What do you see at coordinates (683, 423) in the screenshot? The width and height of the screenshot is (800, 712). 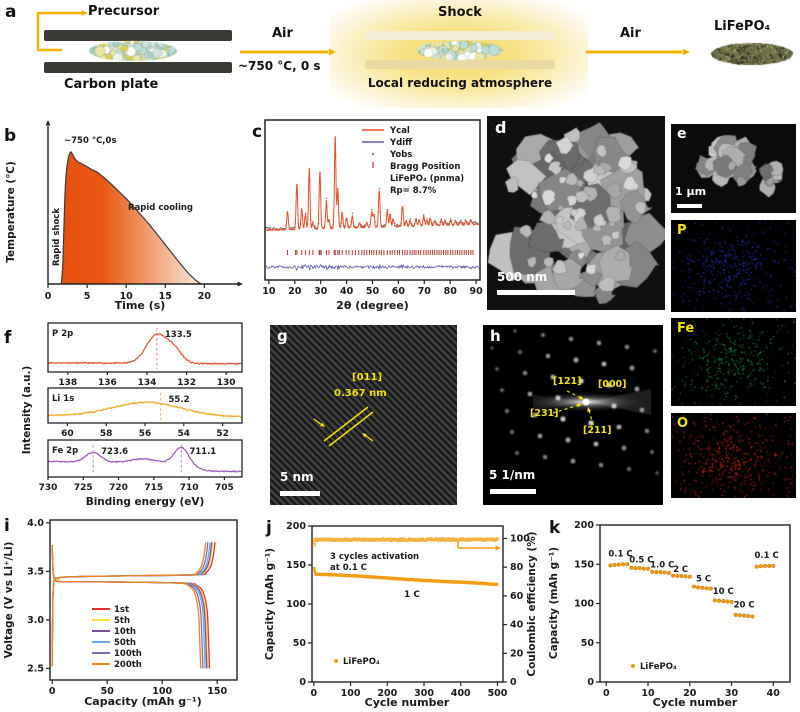 I see `o-map-label: O` at bounding box center [683, 423].